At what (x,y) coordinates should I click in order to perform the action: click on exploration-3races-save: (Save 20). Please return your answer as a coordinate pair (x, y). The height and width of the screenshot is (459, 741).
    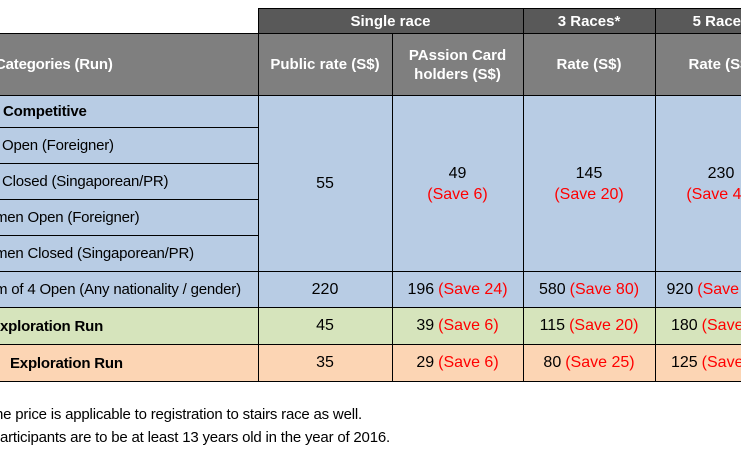
    Looking at the image, I should click on (604, 325).